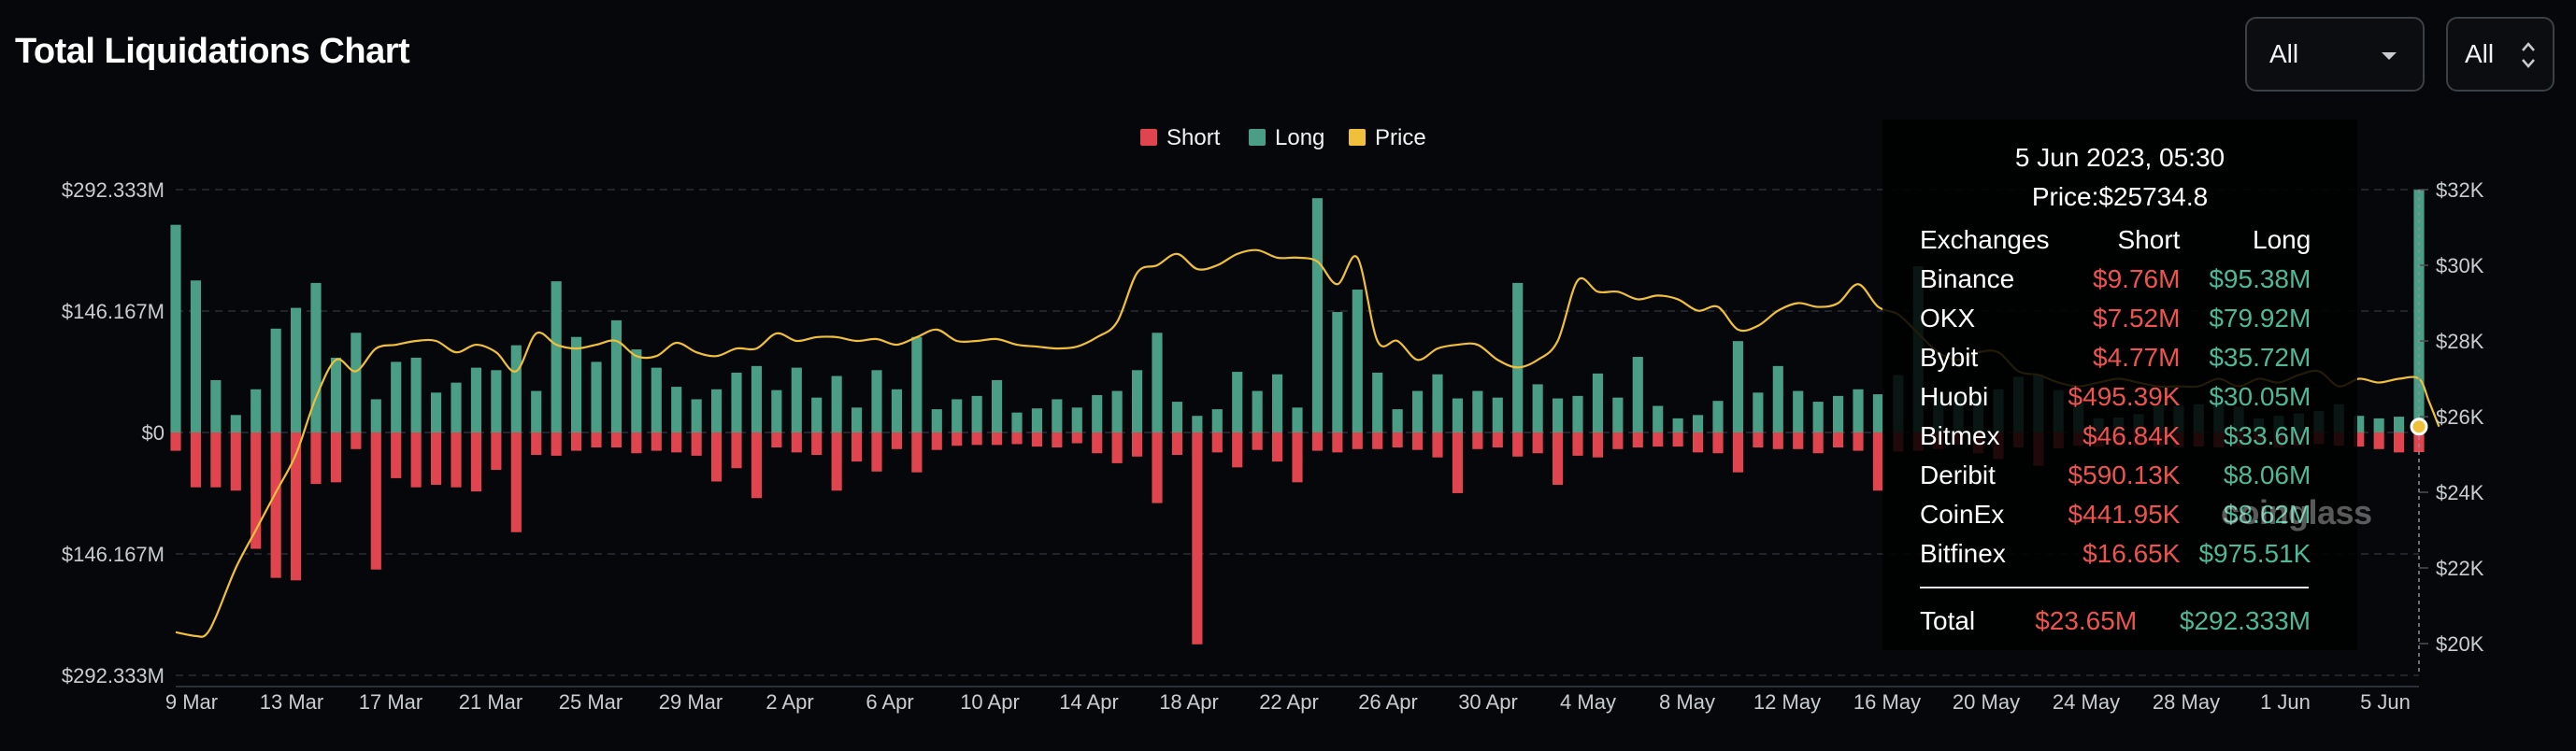  I want to click on page-title: Total Liquidations Chart, so click(212, 51).